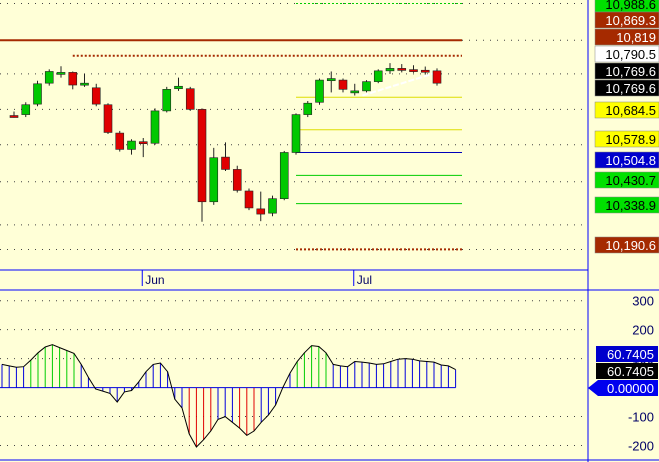 Image resolution: width=659 pixels, height=462 pixels. I want to click on x-tick-label: Jun, so click(154, 280).